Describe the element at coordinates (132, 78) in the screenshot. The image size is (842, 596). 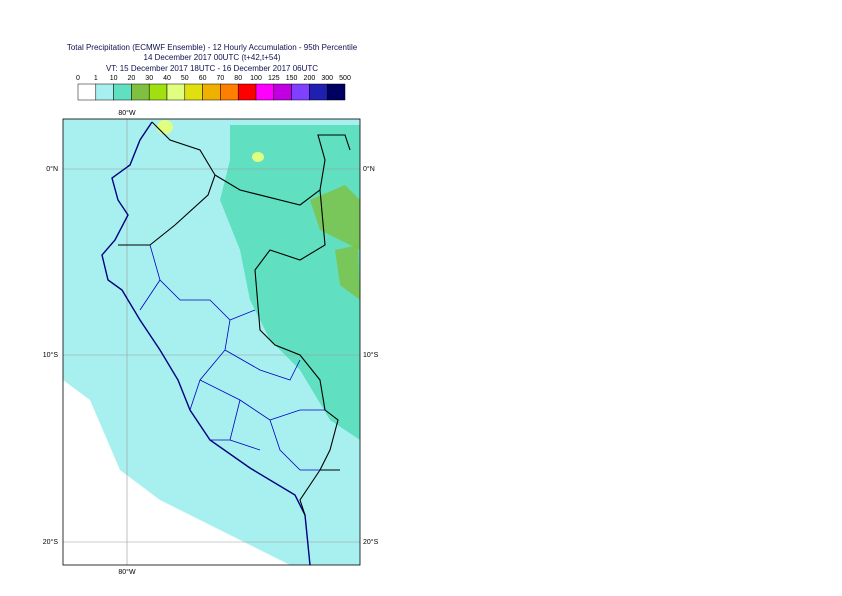
I see `legend-label: 20` at that location.